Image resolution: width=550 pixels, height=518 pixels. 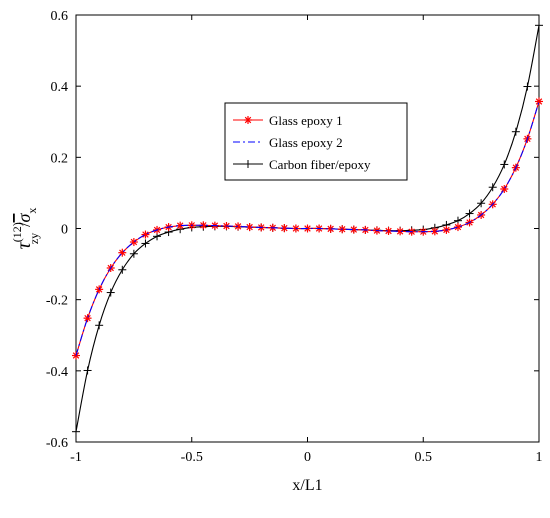 What do you see at coordinates (424, 457) in the screenshot?
I see `x-tick-label: 0.5` at bounding box center [424, 457].